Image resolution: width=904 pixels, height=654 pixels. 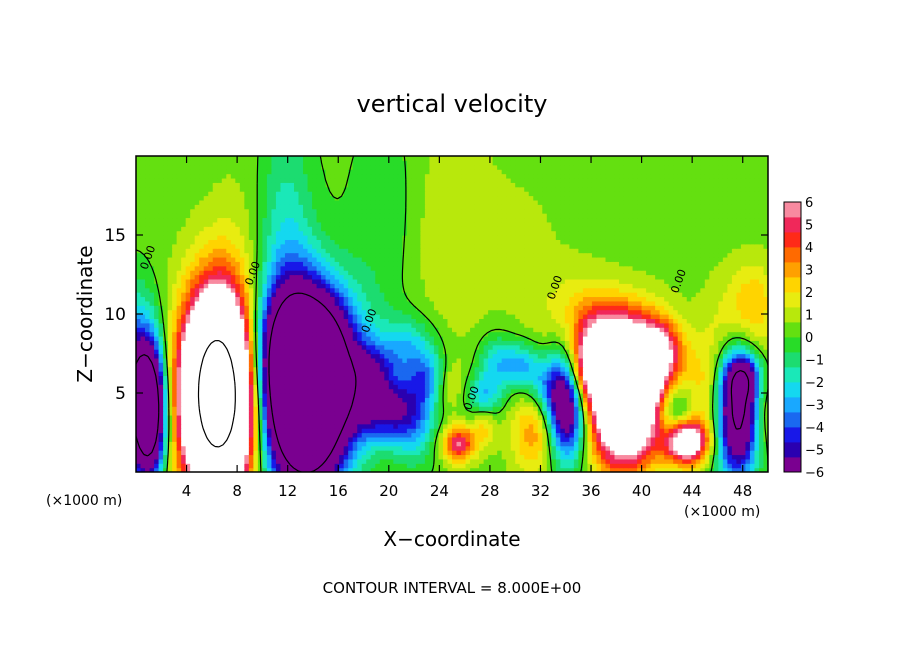 What do you see at coordinates (388, 491) in the screenshot?
I see `x-tick-label: 20` at bounding box center [388, 491].